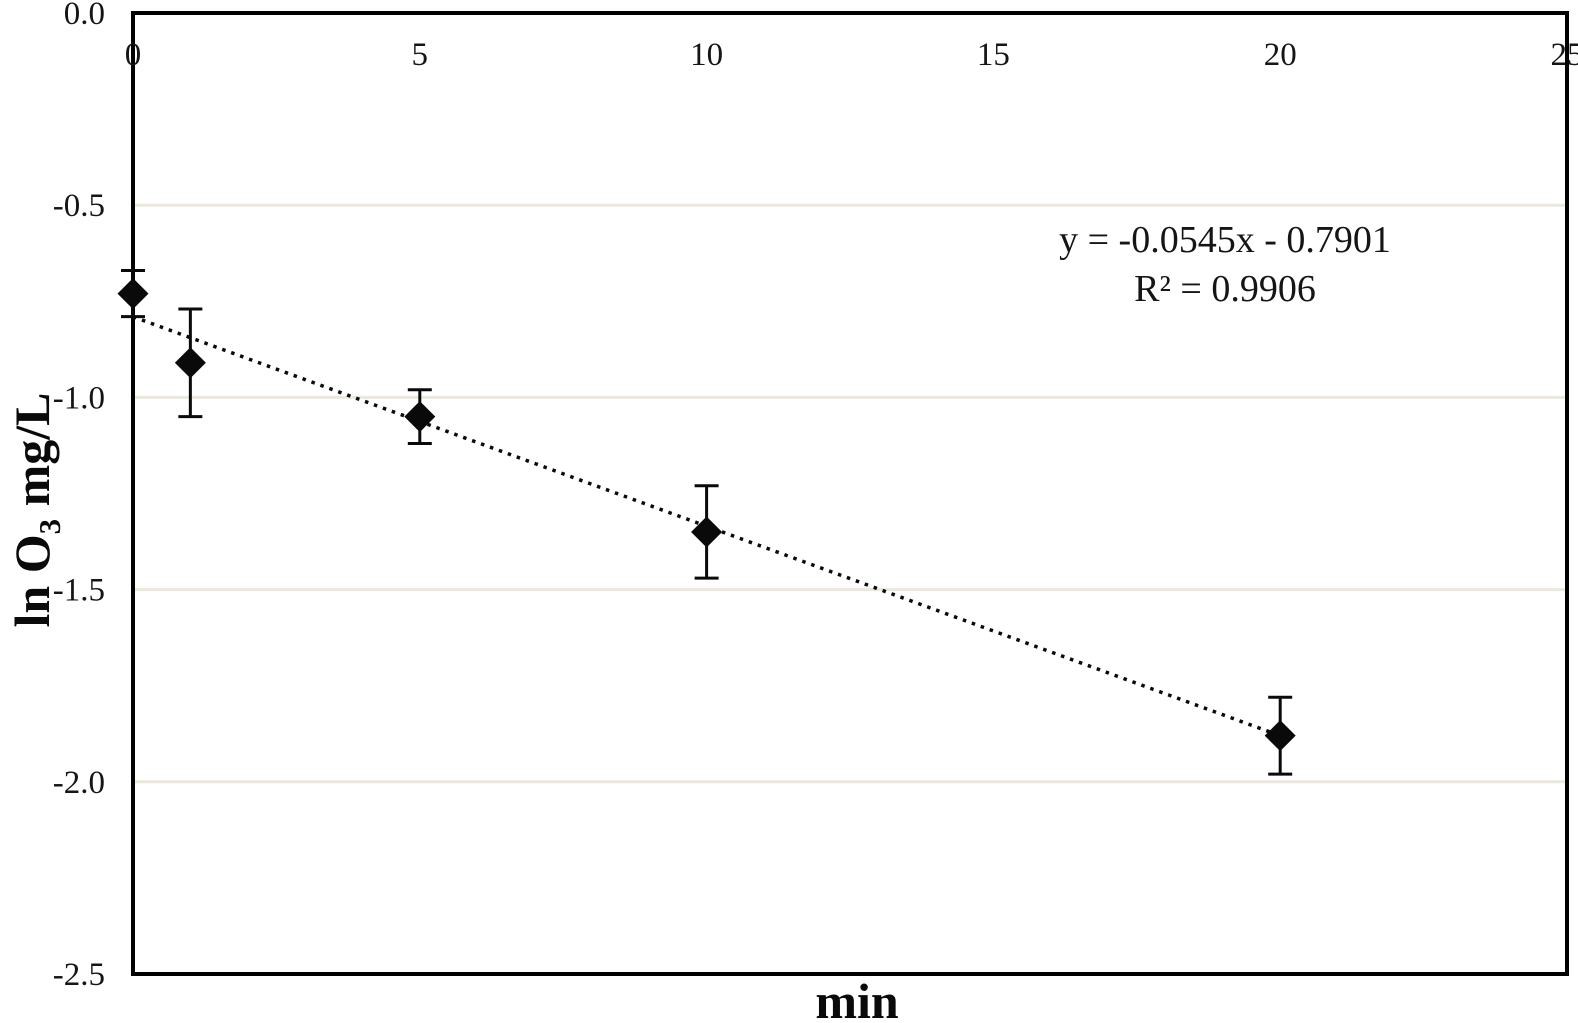 The width and height of the screenshot is (1578, 1023). Describe the element at coordinates (79, 206) in the screenshot. I see `y-tick-label: -0.5` at that location.